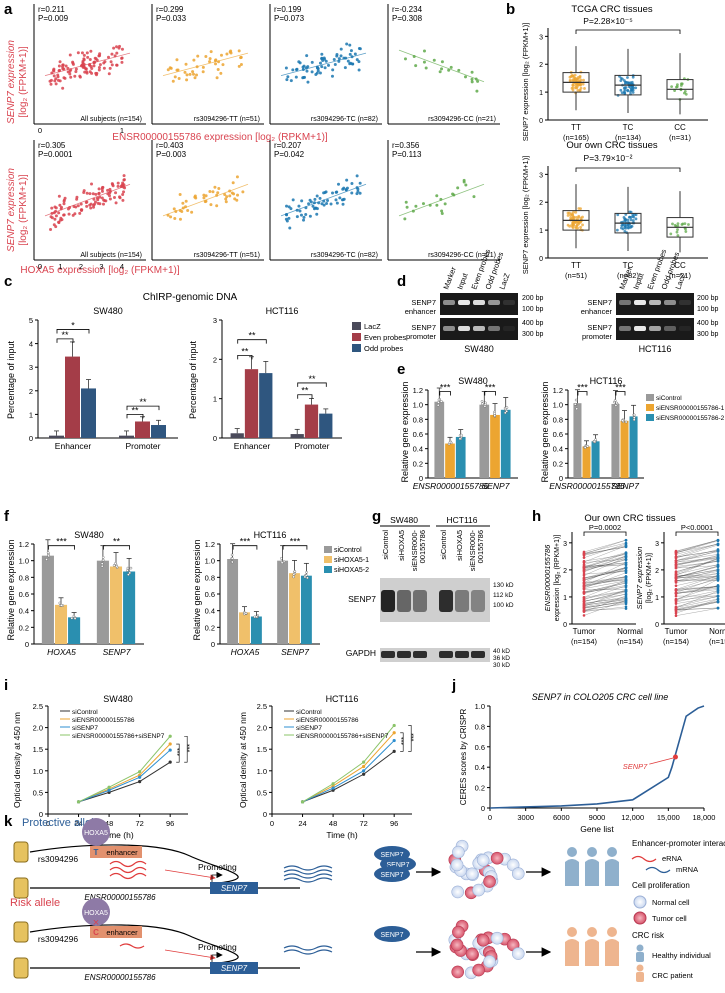 This screenshot has height=993, width=725. I want to click on h-left-n-label: (n=154), so click(584, 641).